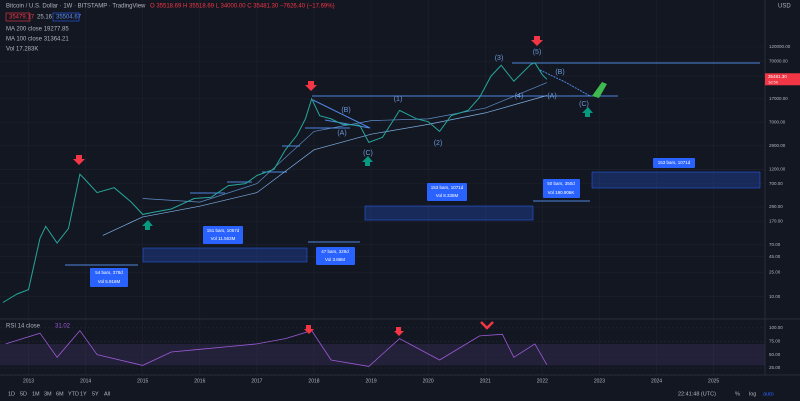 This screenshot has height=401, width=800. I want to click on wave-label: (5), so click(537, 52).